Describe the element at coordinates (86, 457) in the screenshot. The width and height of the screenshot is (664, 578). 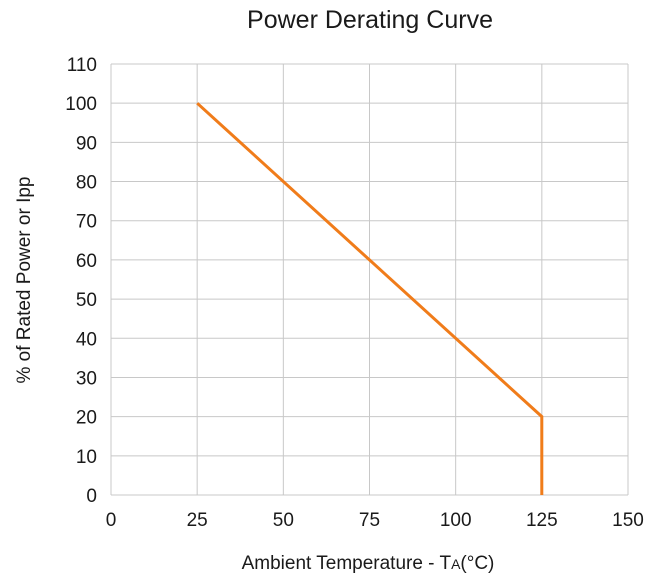
I see `y-tick-label: 10` at that location.